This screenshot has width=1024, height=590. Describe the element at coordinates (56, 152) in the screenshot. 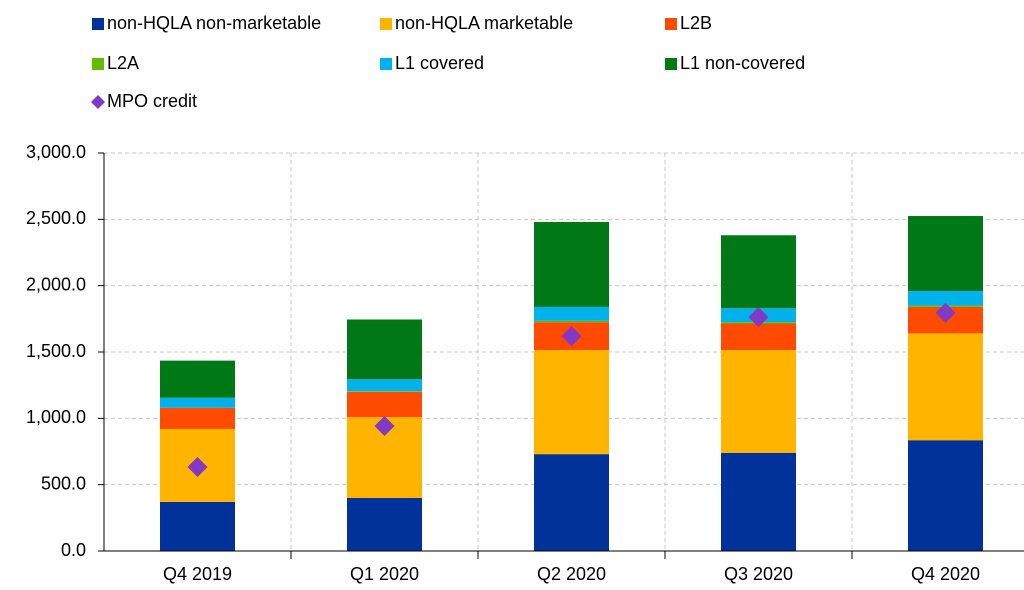

I see `y-tick-label: 3,000.0` at that location.